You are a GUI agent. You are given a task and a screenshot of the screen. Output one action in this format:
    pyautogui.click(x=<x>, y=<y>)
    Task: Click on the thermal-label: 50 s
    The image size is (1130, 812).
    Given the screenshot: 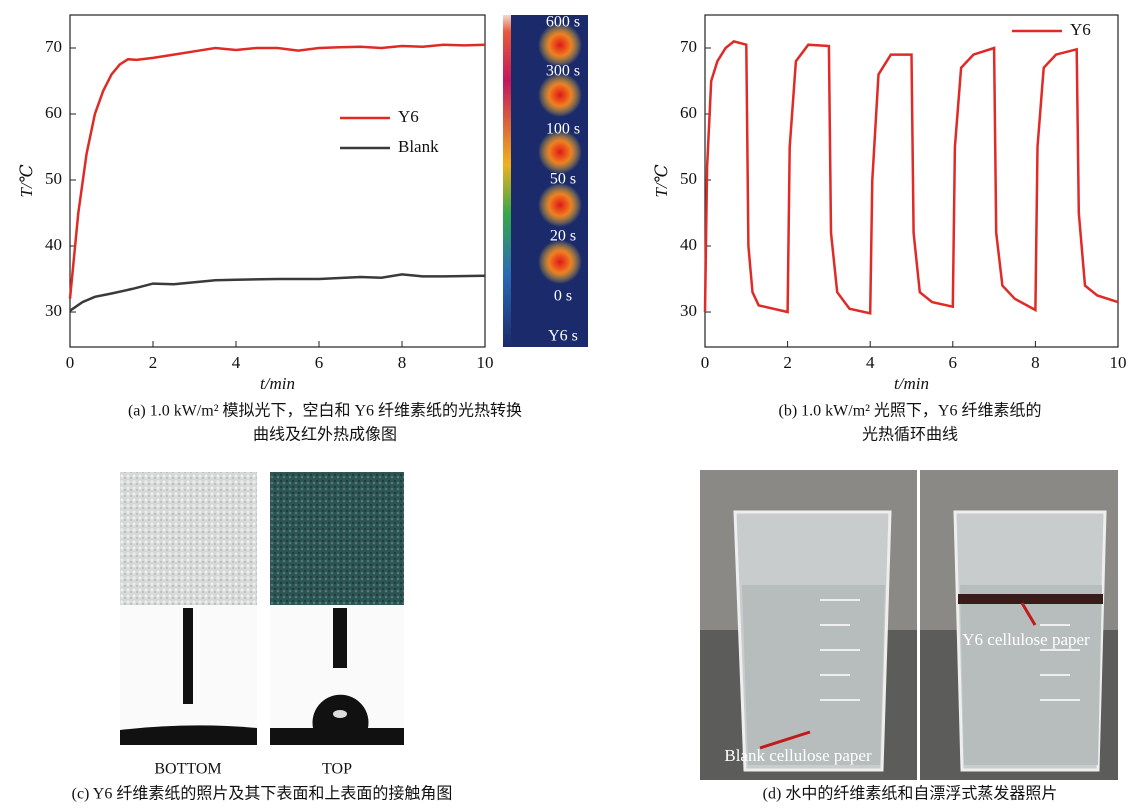 What is the action you would take?
    pyautogui.click(x=563, y=179)
    